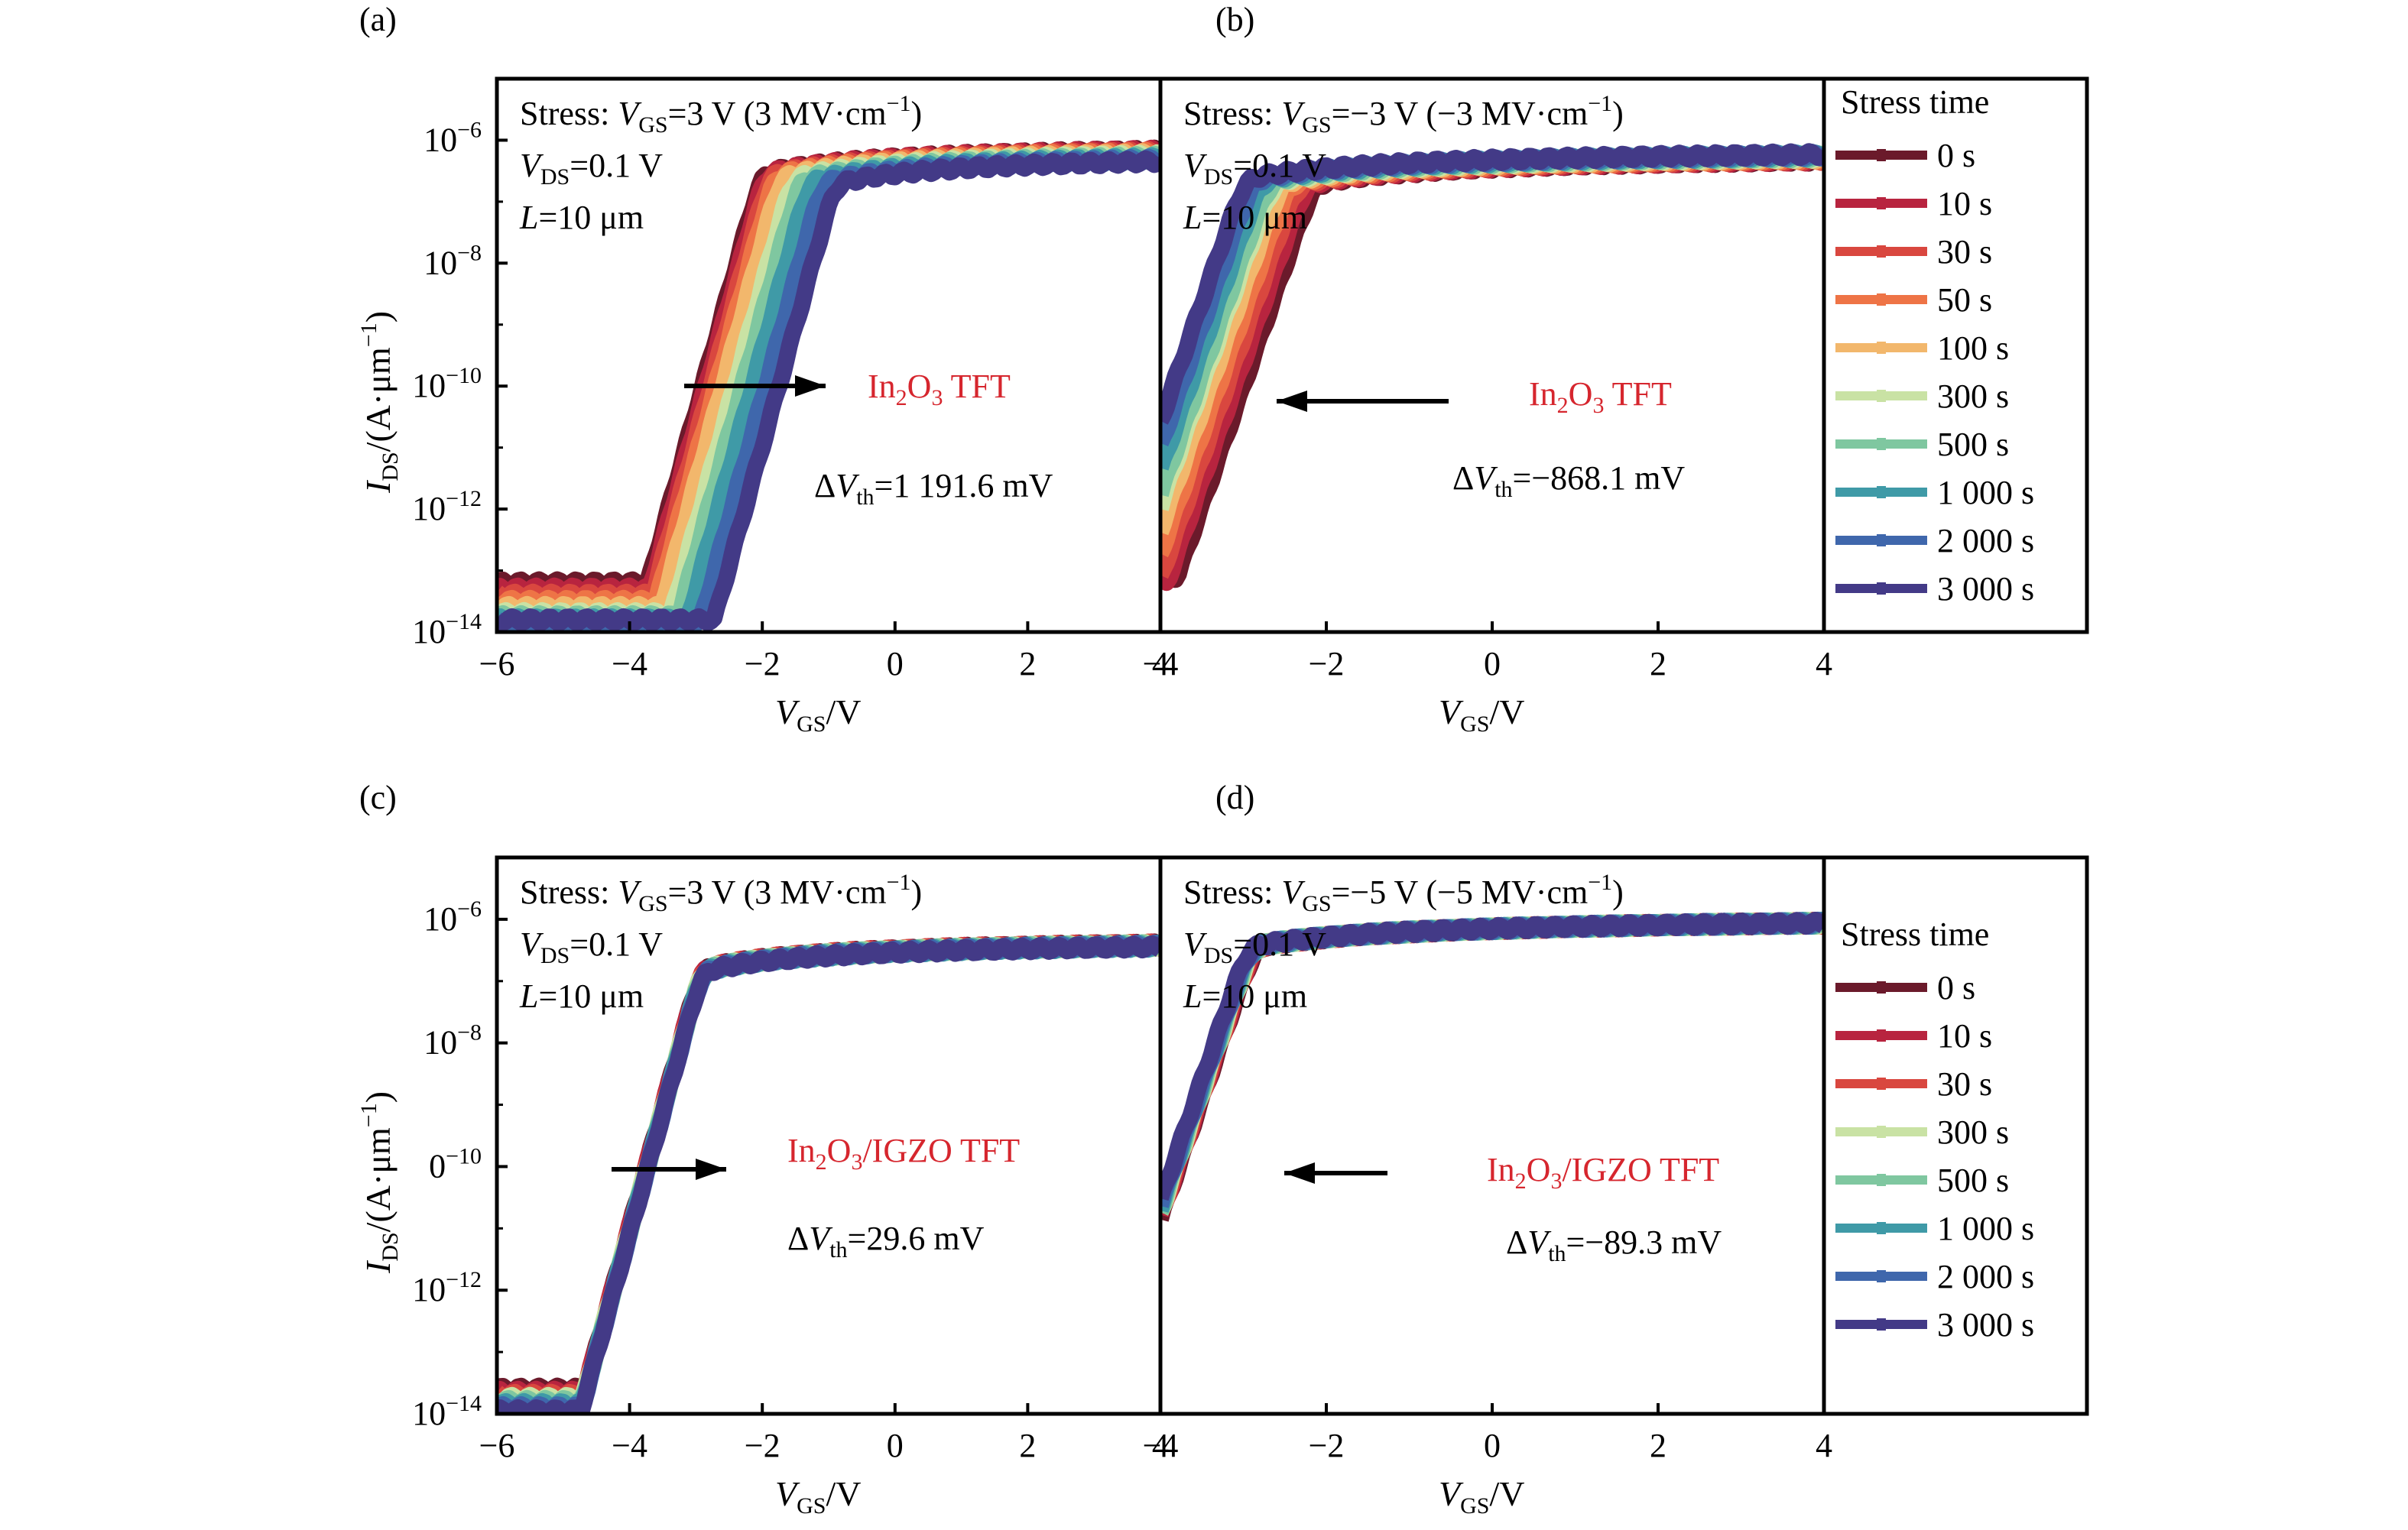 This screenshot has height=1530, width=2408. What do you see at coordinates (497, 663) in the screenshot?
I see `x-tick-label: −6` at bounding box center [497, 663].